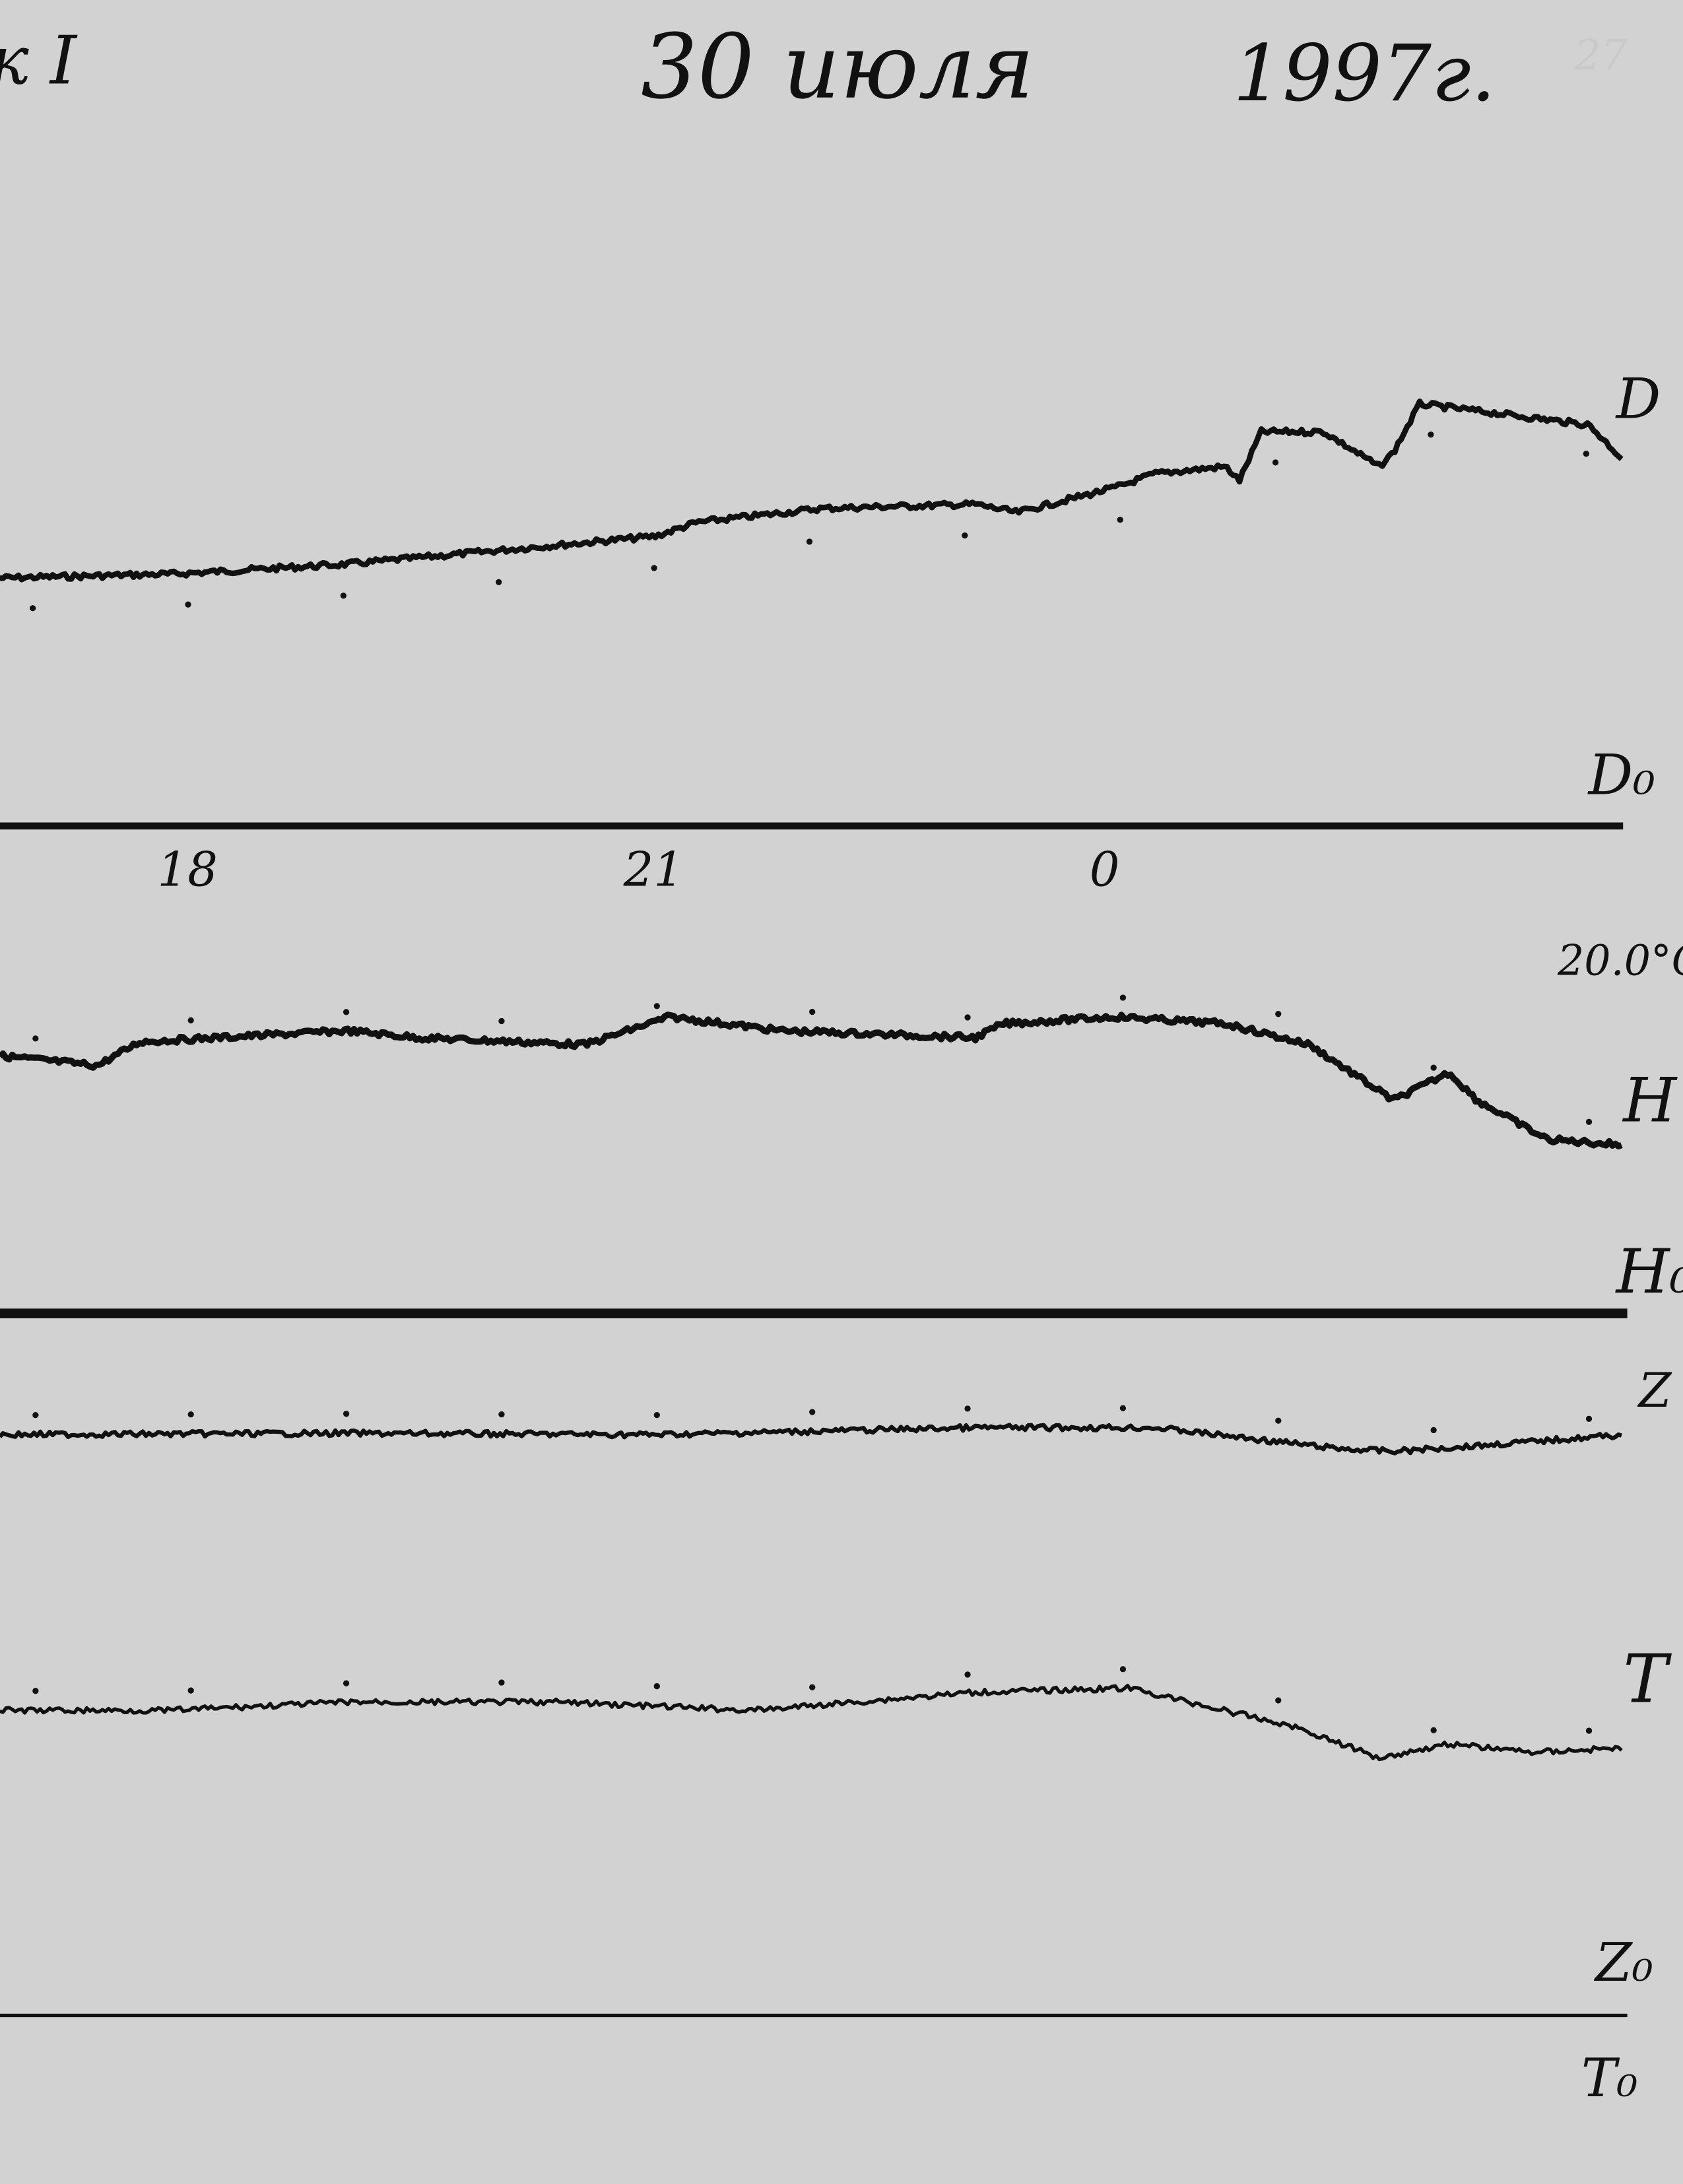  I want to click on label-T0: T₀, so click(1609, 2078).